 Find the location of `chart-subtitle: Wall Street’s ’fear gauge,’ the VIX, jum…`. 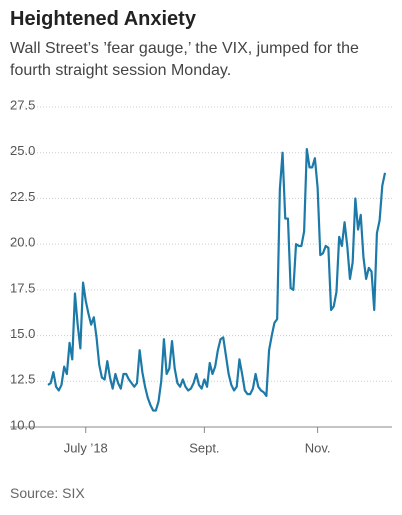

chart-subtitle: Wall Street’s ’fear gauge,’ the VIX, jum… is located at coordinates (184, 59).